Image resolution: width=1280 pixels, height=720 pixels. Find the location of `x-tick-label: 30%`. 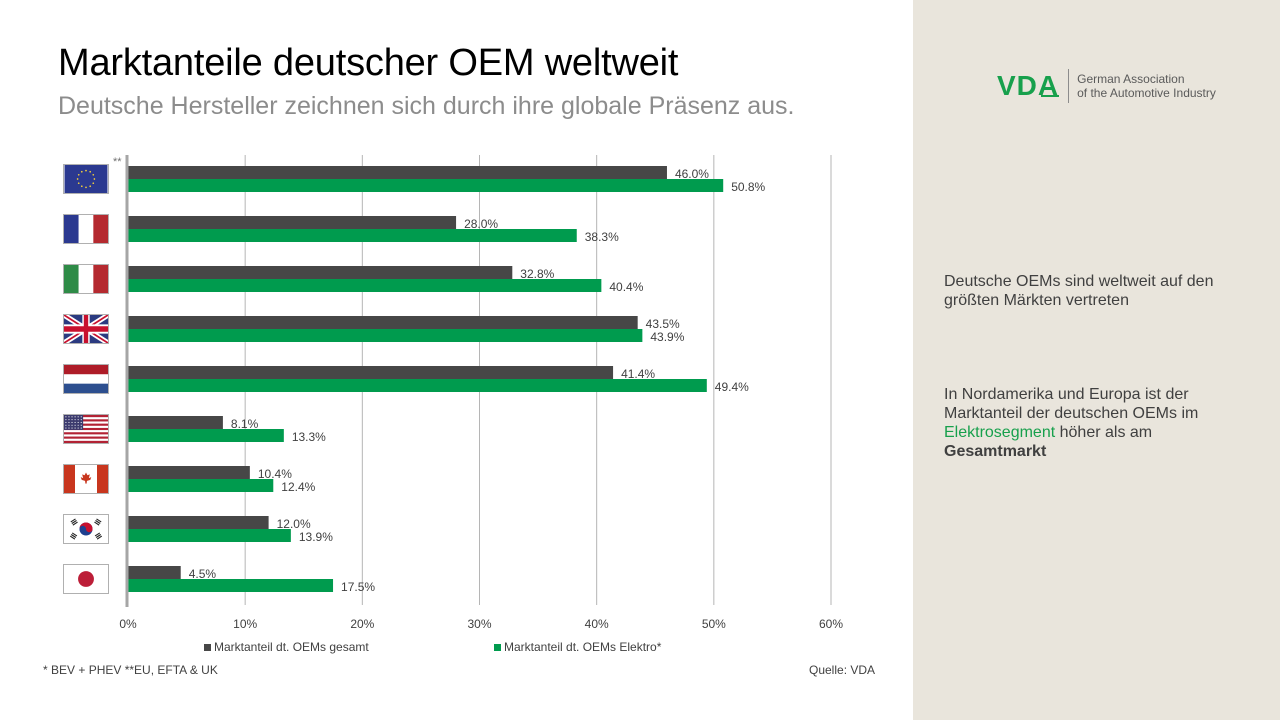

x-tick-label: 30% is located at coordinates (479, 624).